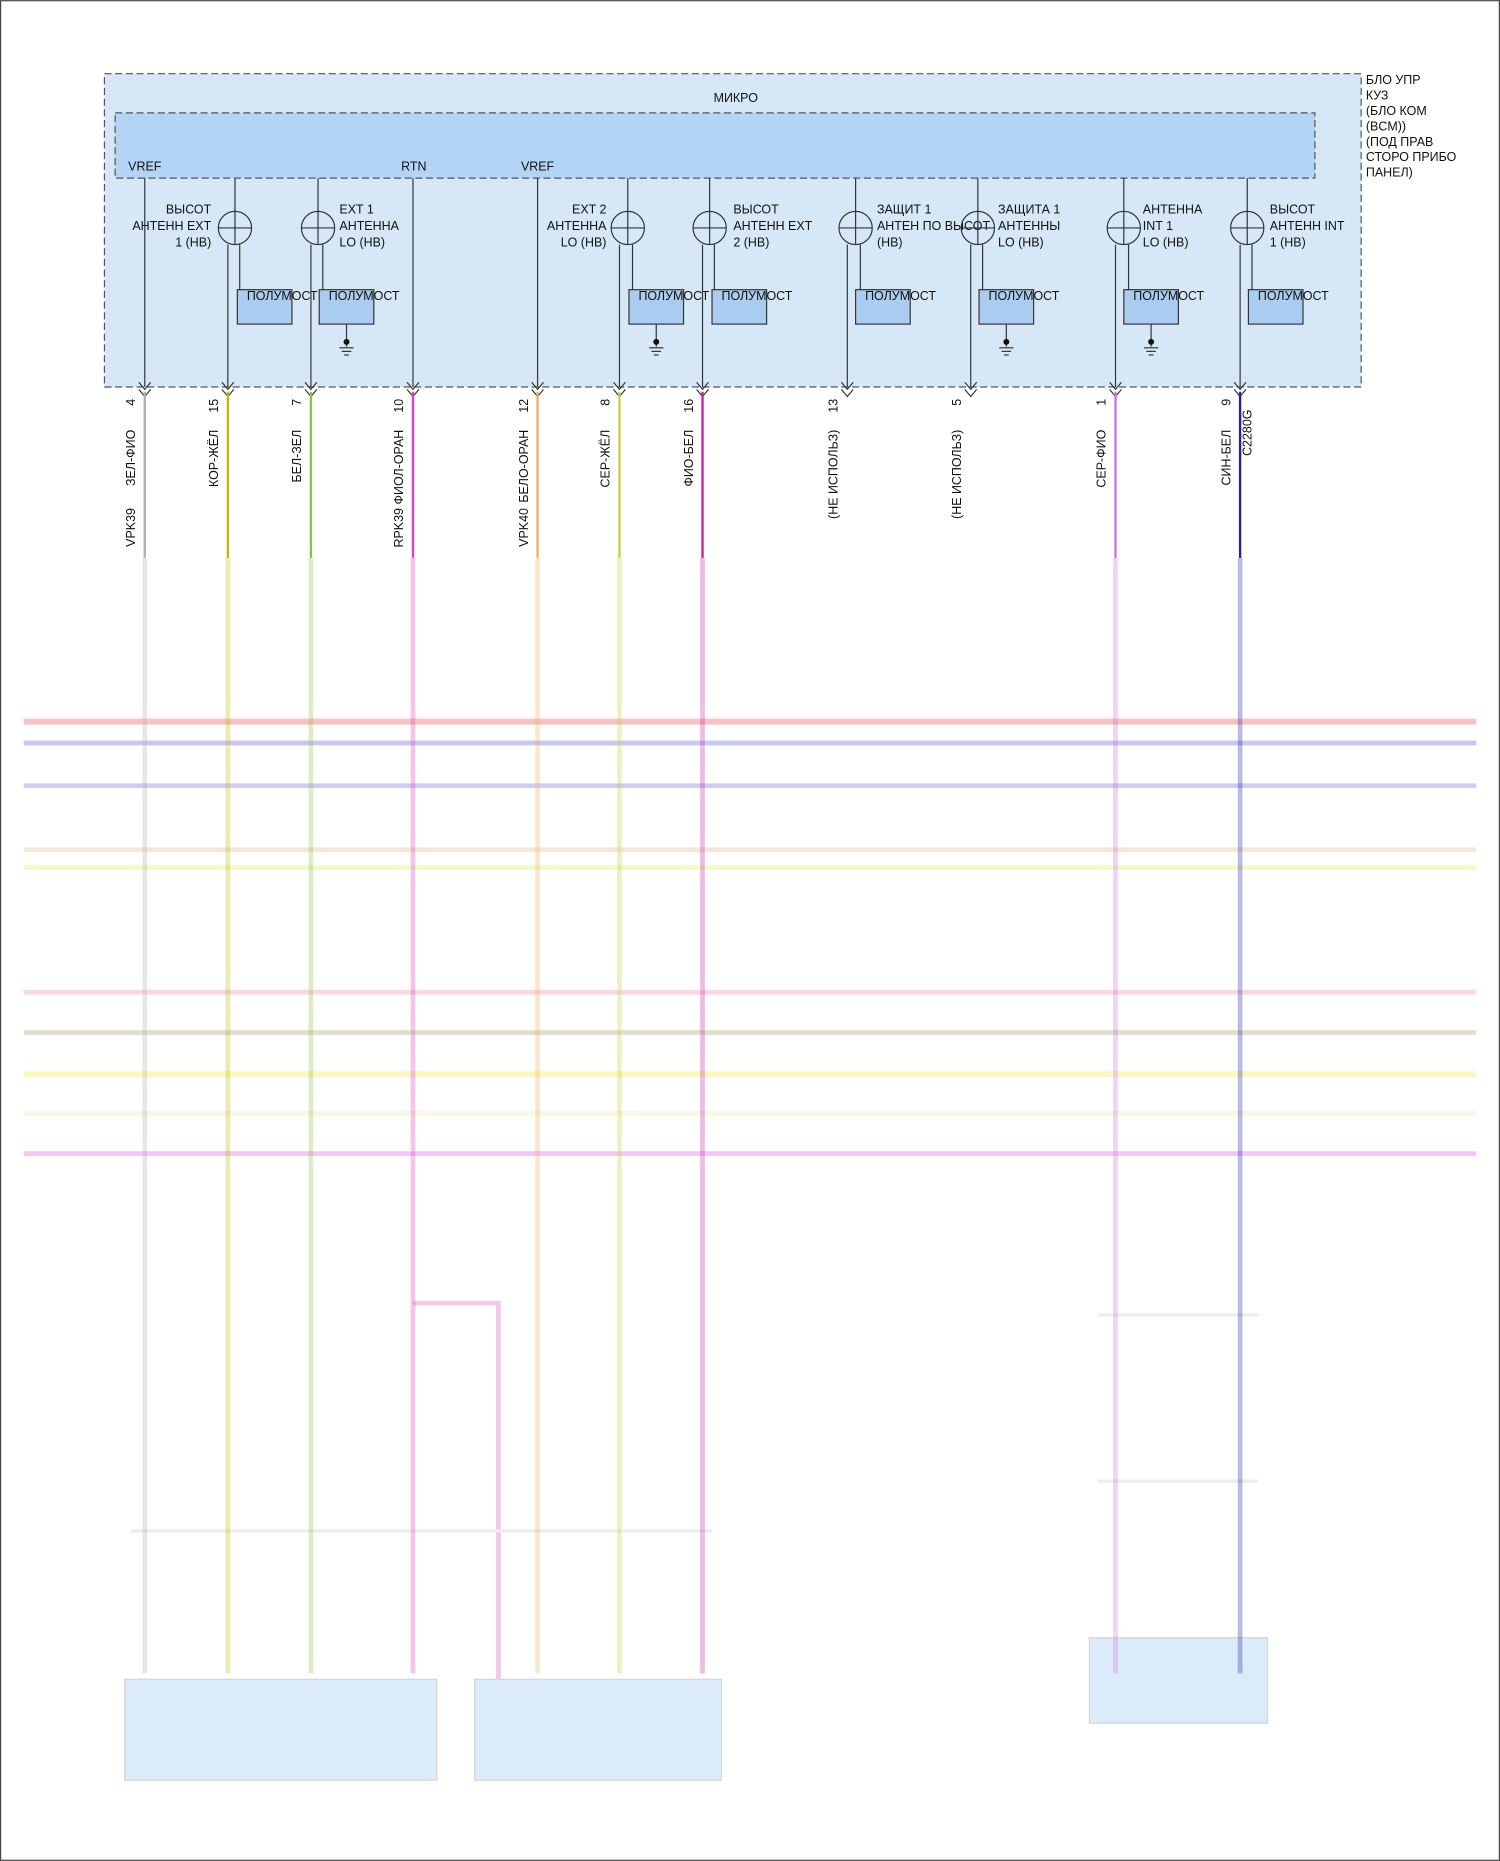 Image resolution: width=1500 pixels, height=1861 pixels. I want to click on wire-color: ФИОЛ-ОРАН, so click(399, 467).